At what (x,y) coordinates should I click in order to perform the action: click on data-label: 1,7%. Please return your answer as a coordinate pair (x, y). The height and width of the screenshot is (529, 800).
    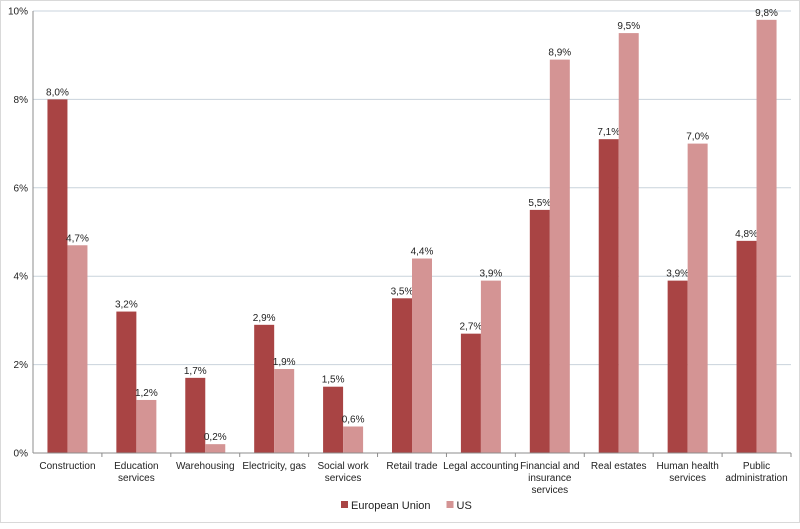
    Looking at the image, I should click on (195, 371).